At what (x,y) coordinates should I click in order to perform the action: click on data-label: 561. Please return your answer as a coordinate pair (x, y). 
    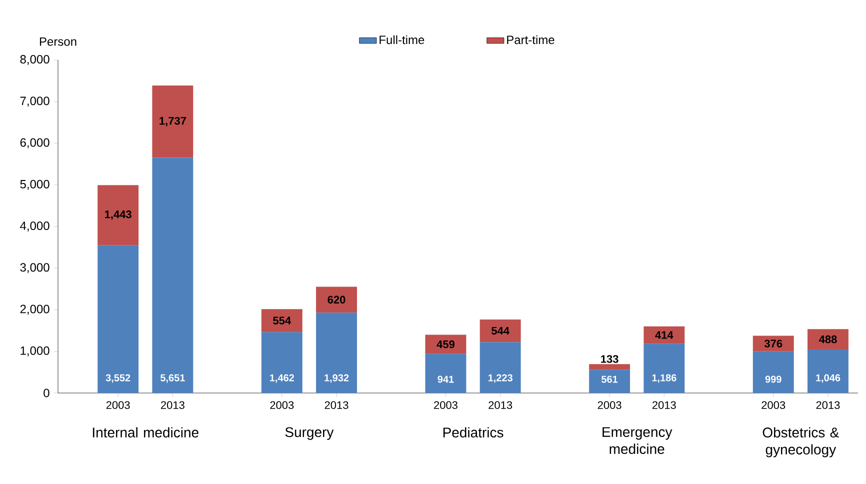
    Looking at the image, I should click on (610, 379).